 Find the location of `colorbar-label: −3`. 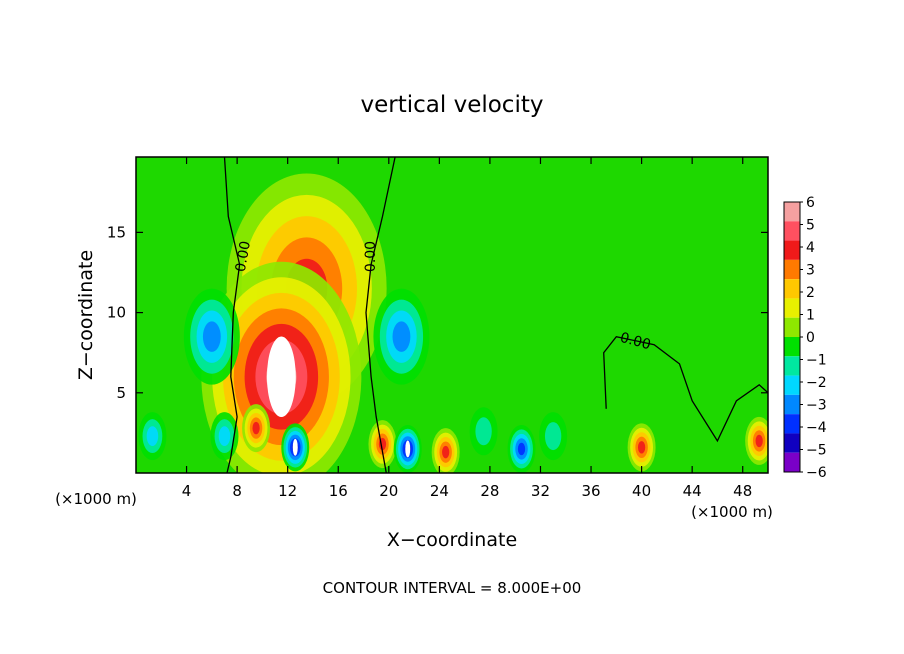

colorbar-label: −3 is located at coordinates (816, 406).